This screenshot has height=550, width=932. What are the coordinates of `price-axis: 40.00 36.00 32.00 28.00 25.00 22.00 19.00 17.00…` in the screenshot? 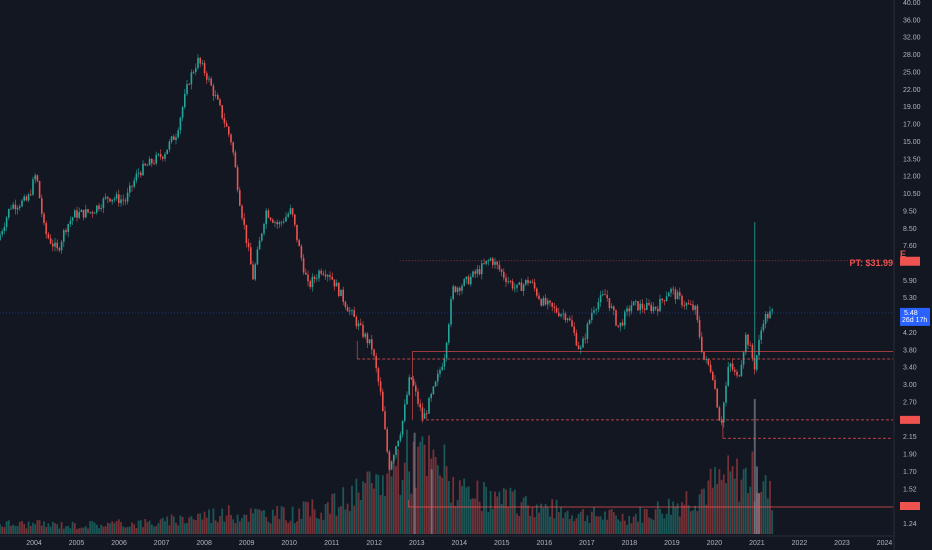 It's located at (912, 264).